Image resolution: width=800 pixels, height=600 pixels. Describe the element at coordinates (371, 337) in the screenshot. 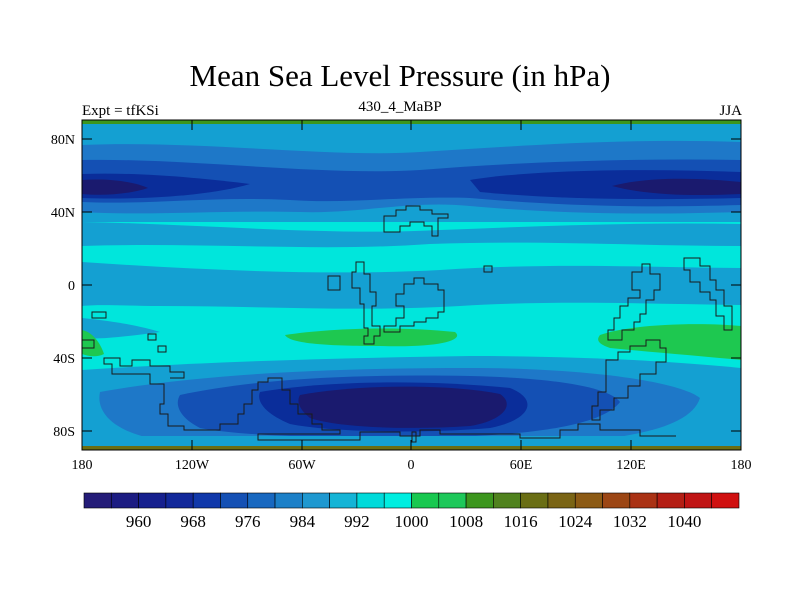

I see `pressure-high-1008-atlantic` at that location.